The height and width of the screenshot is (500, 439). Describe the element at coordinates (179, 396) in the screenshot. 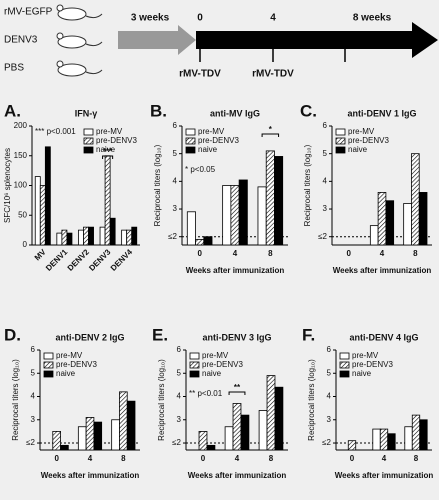

I see `y-tick-label: 4` at that location.